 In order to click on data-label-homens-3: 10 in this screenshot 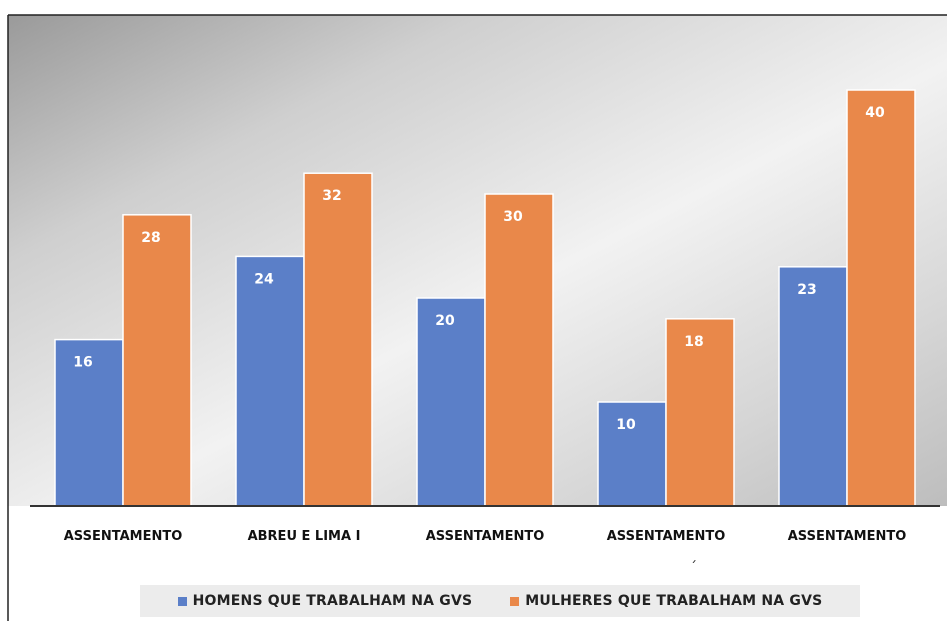, I will do `click(626, 425)`.